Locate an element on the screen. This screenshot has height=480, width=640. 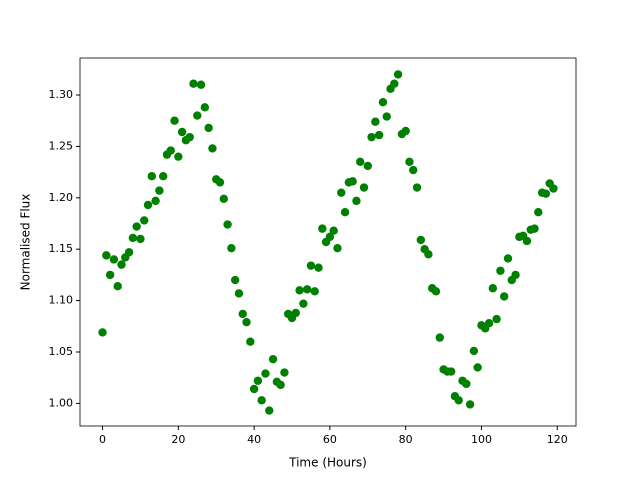
x-tick-label: 0 is located at coordinates (102, 439).